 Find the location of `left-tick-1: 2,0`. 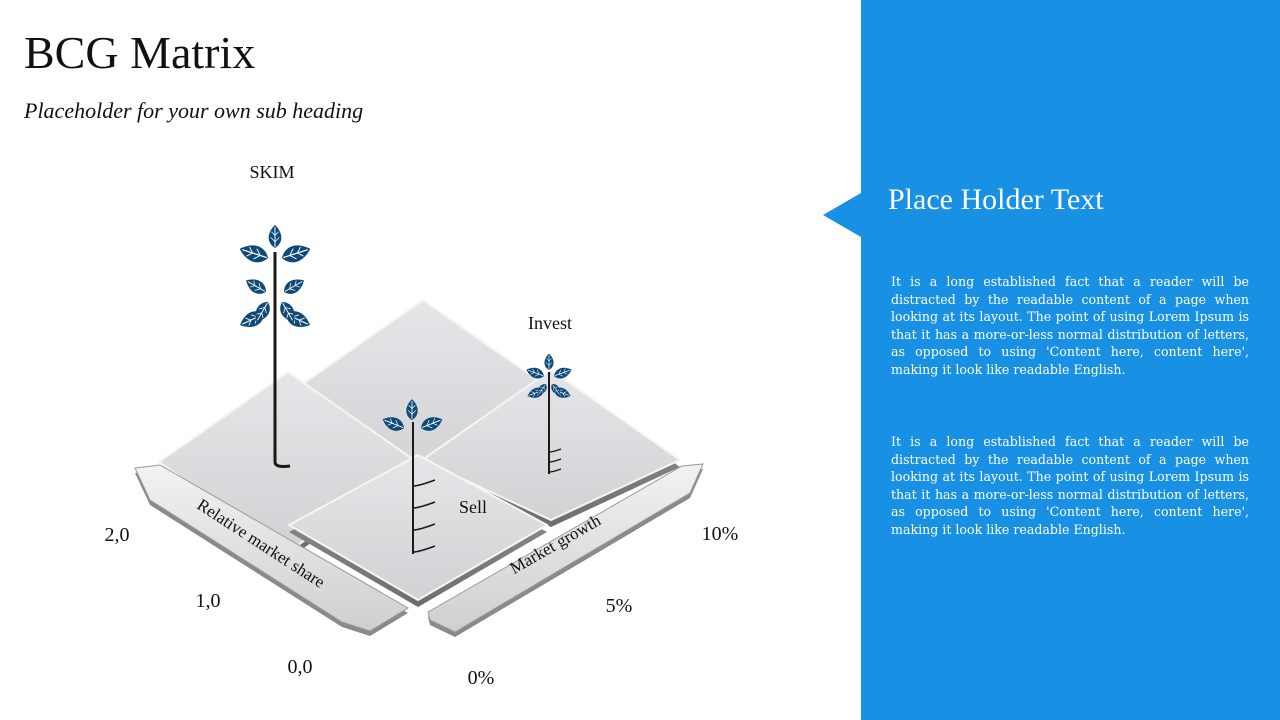

left-tick-1: 2,0 is located at coordinates (117, 535).